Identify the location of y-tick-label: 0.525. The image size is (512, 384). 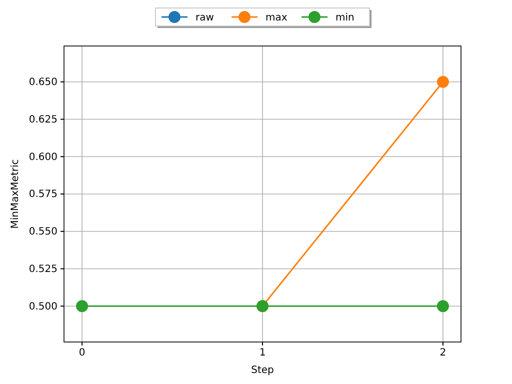
(43, 269).